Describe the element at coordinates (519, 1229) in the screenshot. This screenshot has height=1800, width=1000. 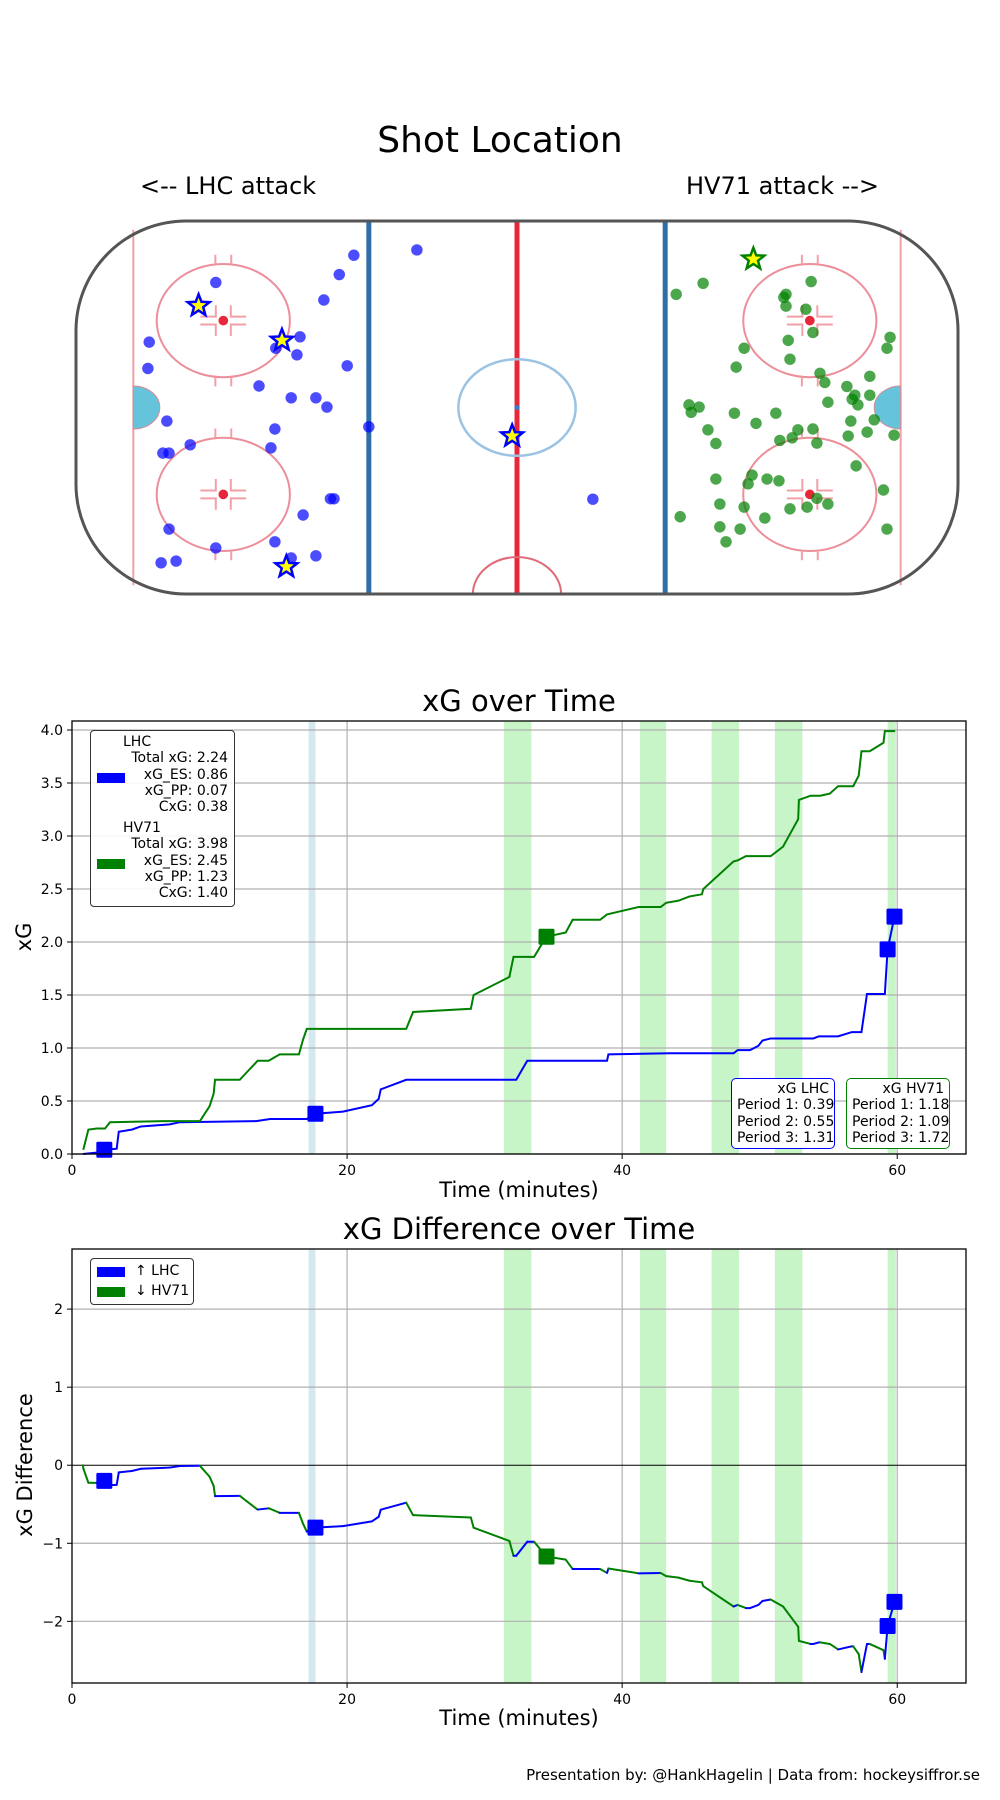
I see `chart2-title: xG Difference over Time` at that location.